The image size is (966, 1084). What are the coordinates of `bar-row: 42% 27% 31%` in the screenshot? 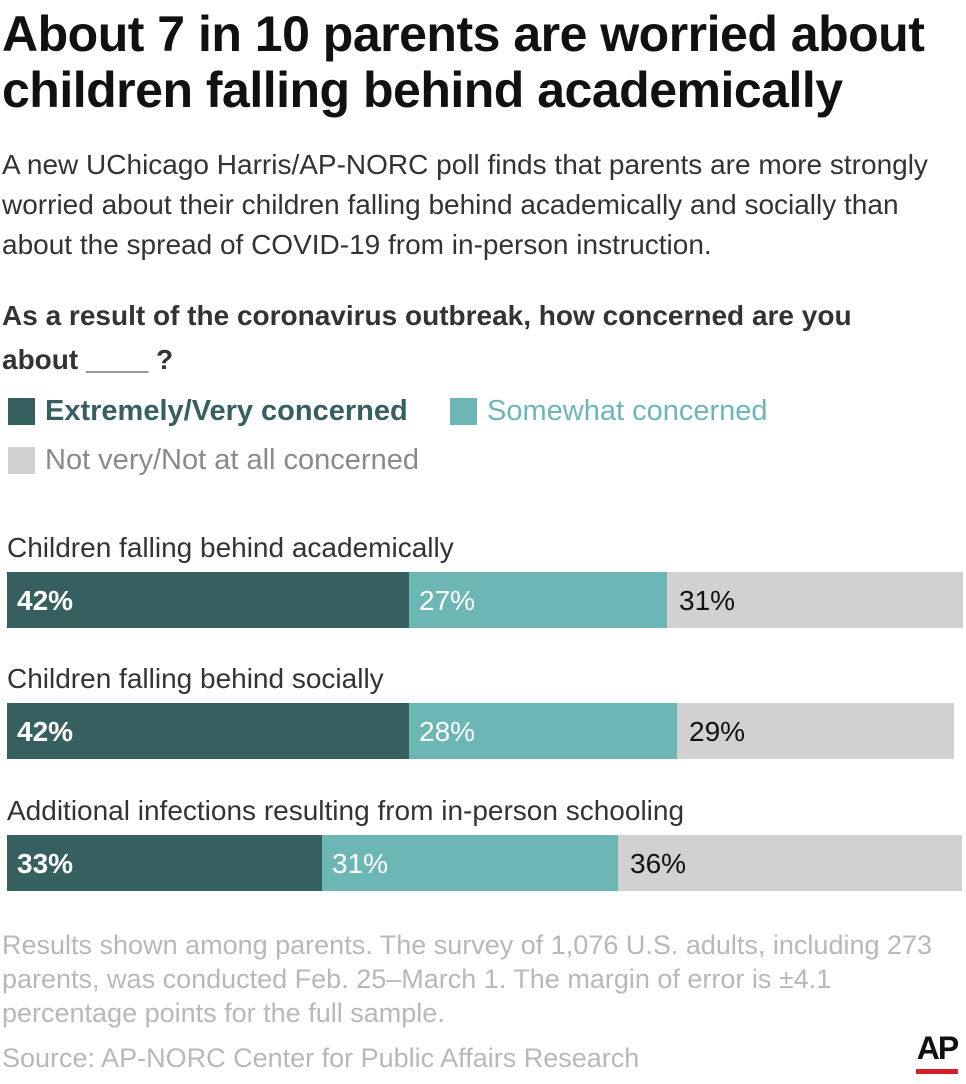 It's located at (485, 600).